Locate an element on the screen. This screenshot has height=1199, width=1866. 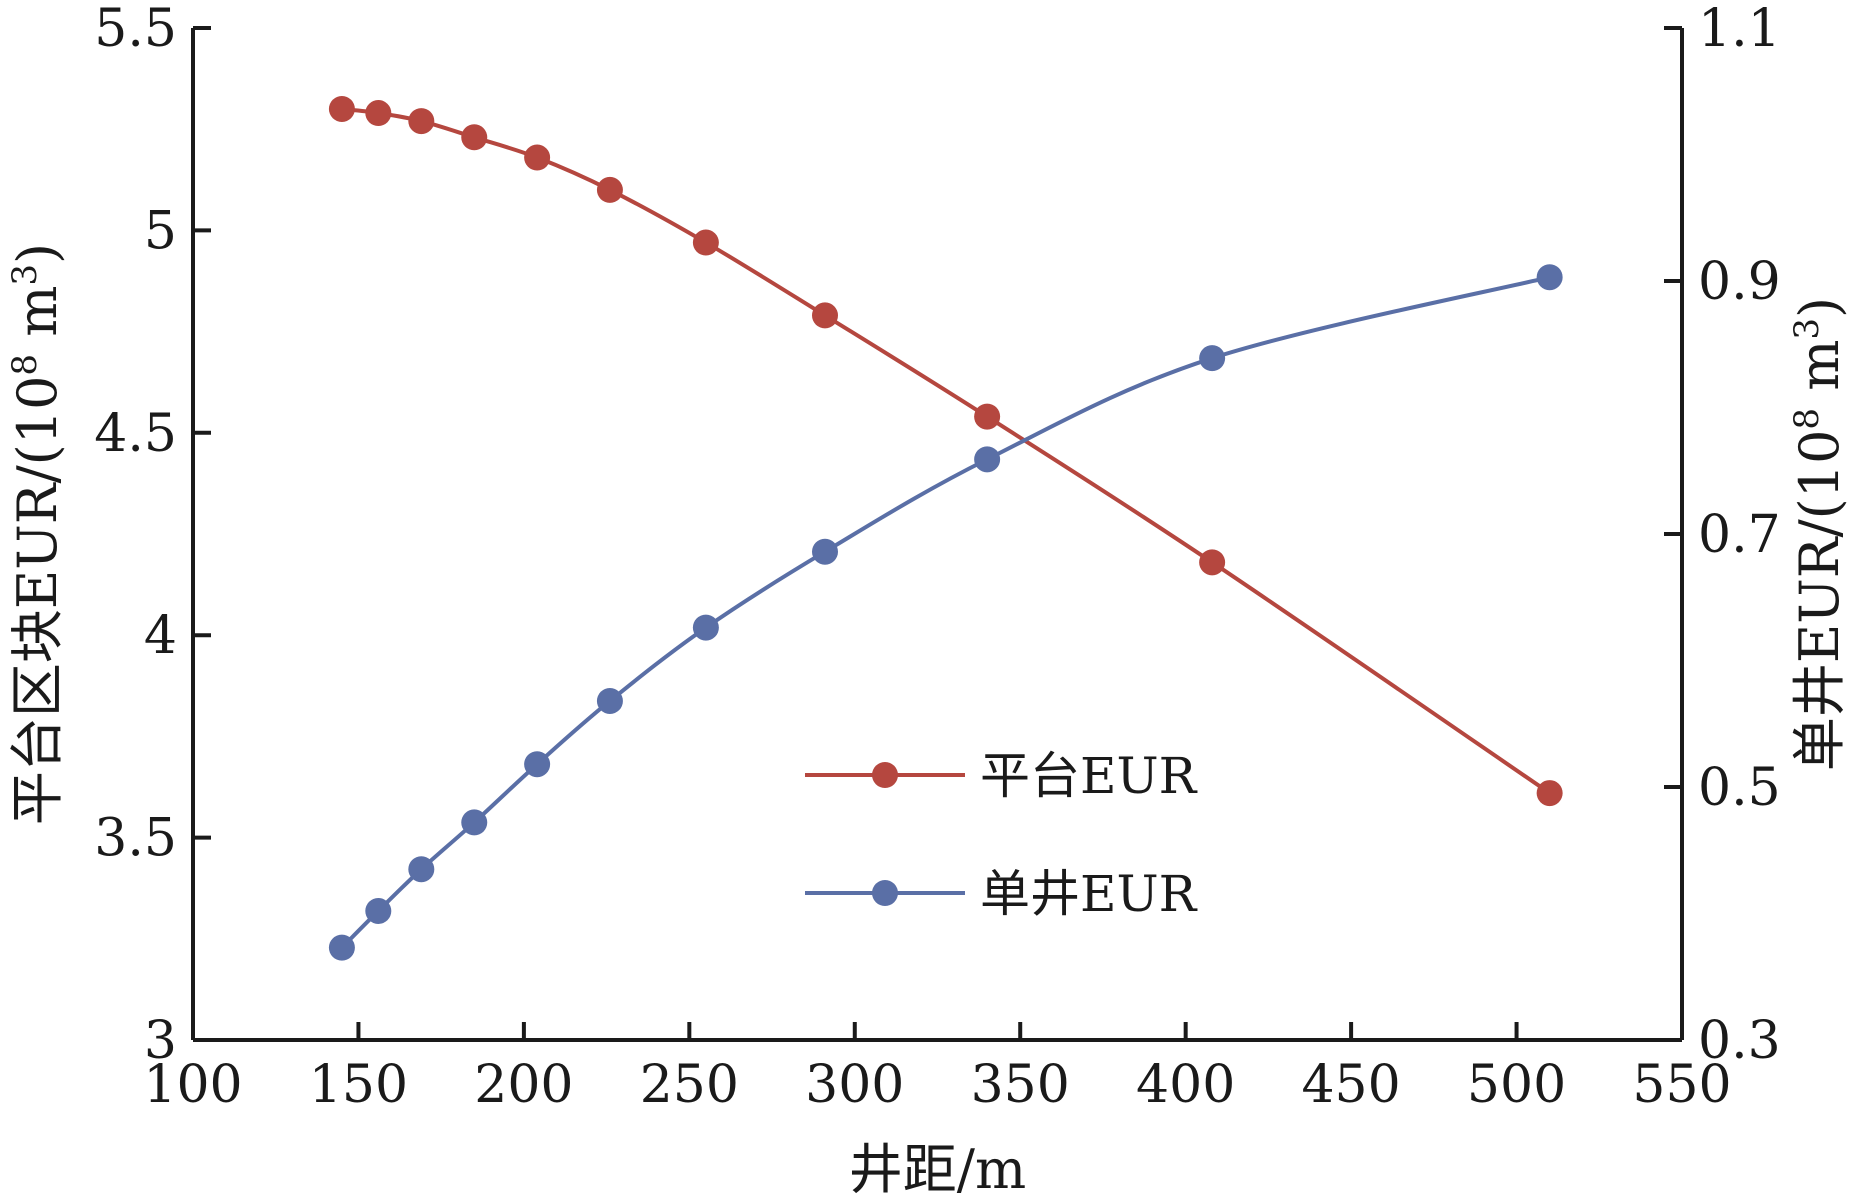
x-tick-label: 300 is located at coordinates (854, 1085).